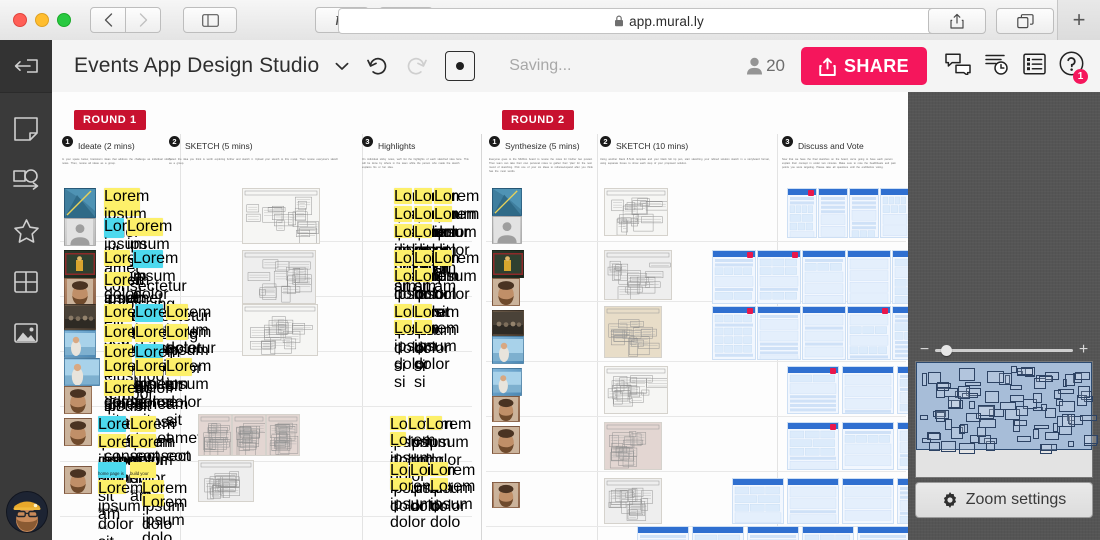  Describe the element at coordinates (765, 66) in the screenshot. I see `participants-count: 20` at that location.